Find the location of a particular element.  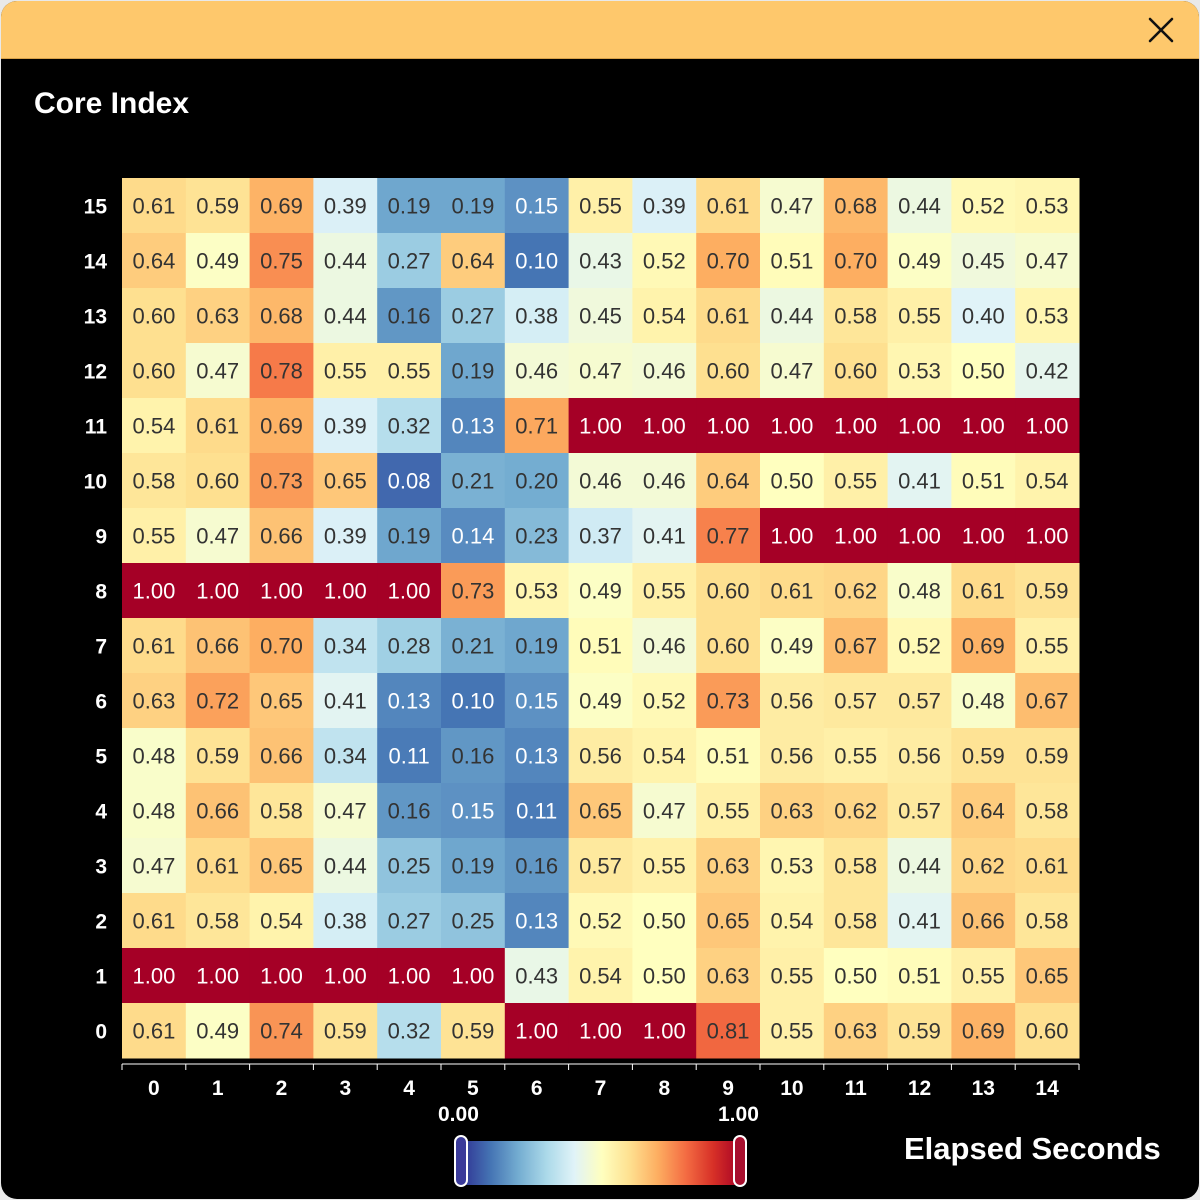

cell-value-label: 0.53 is located at coordinates (1047, 316).